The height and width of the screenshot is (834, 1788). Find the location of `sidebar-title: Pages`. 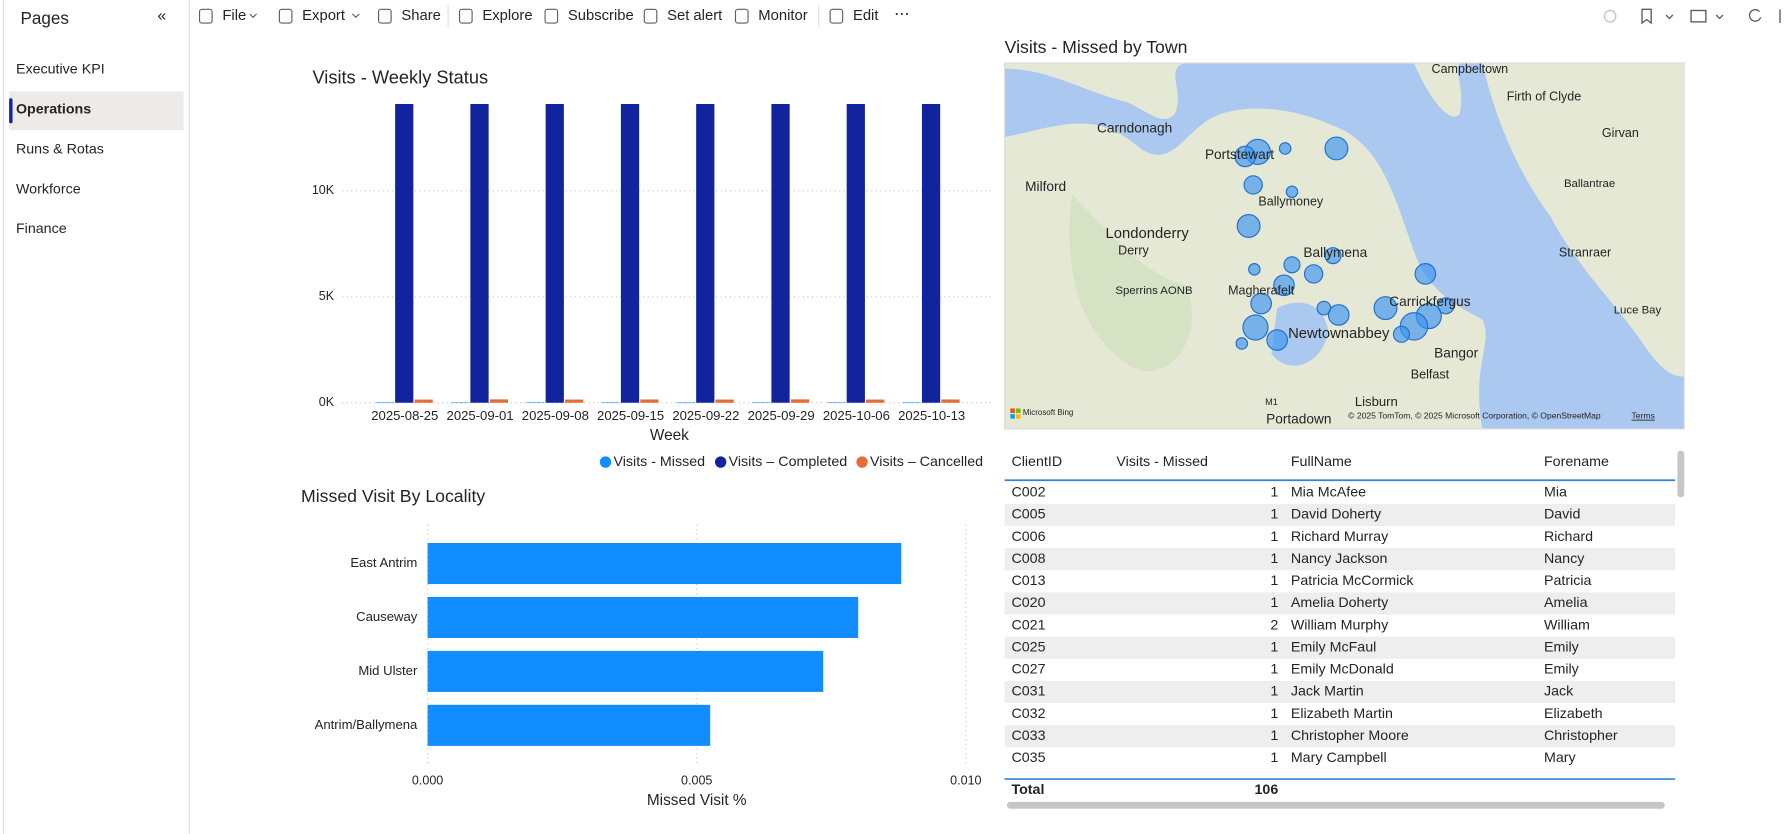

sidebar-title: Pages is located at coordinates (45, 18).